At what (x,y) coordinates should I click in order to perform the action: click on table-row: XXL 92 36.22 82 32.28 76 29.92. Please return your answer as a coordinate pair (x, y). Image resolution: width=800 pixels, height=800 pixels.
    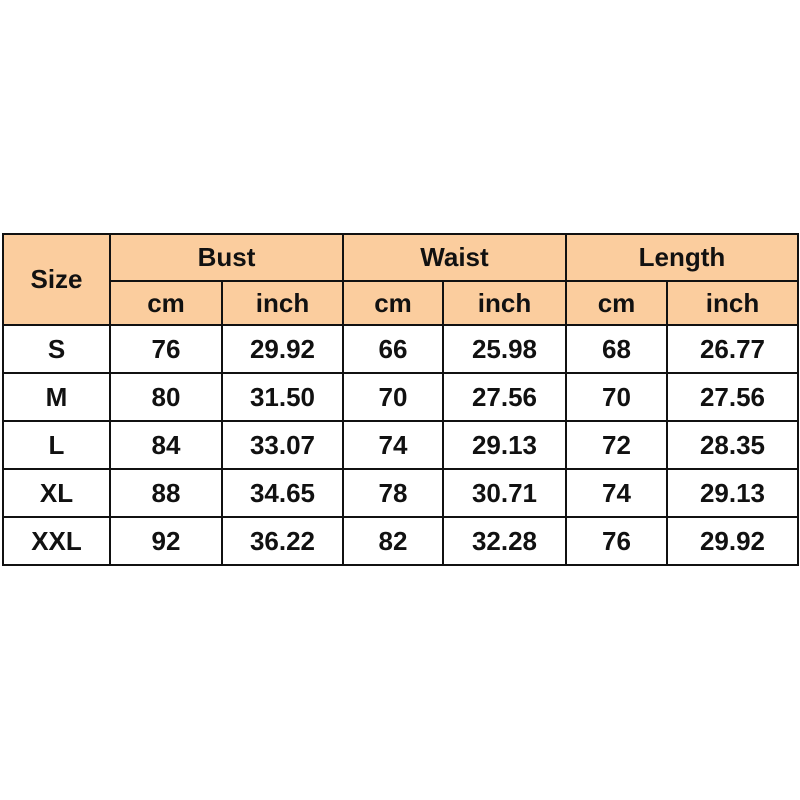
    Looking at the image, I should click on (400, 541).